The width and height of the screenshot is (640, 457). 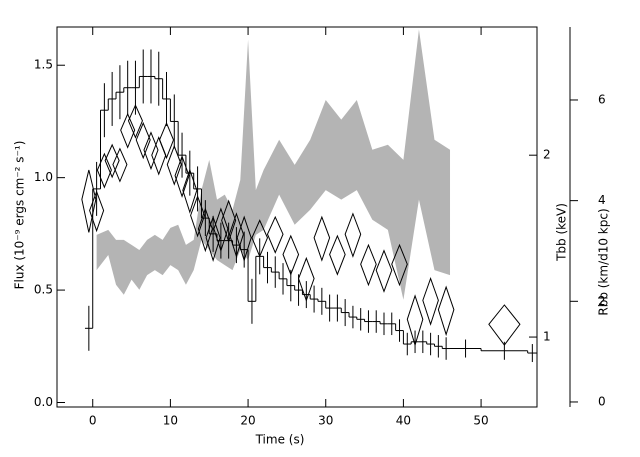 I want to click on x-tick-label: 20, so click(x=247, y=421).